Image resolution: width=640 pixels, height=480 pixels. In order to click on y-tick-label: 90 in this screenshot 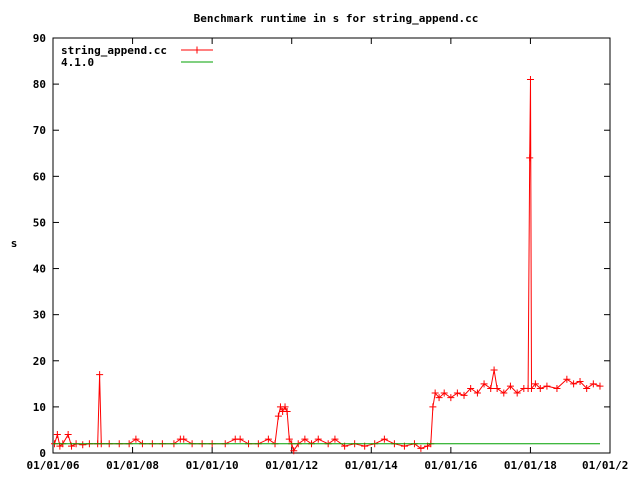, I will do `click(39, 38)`.